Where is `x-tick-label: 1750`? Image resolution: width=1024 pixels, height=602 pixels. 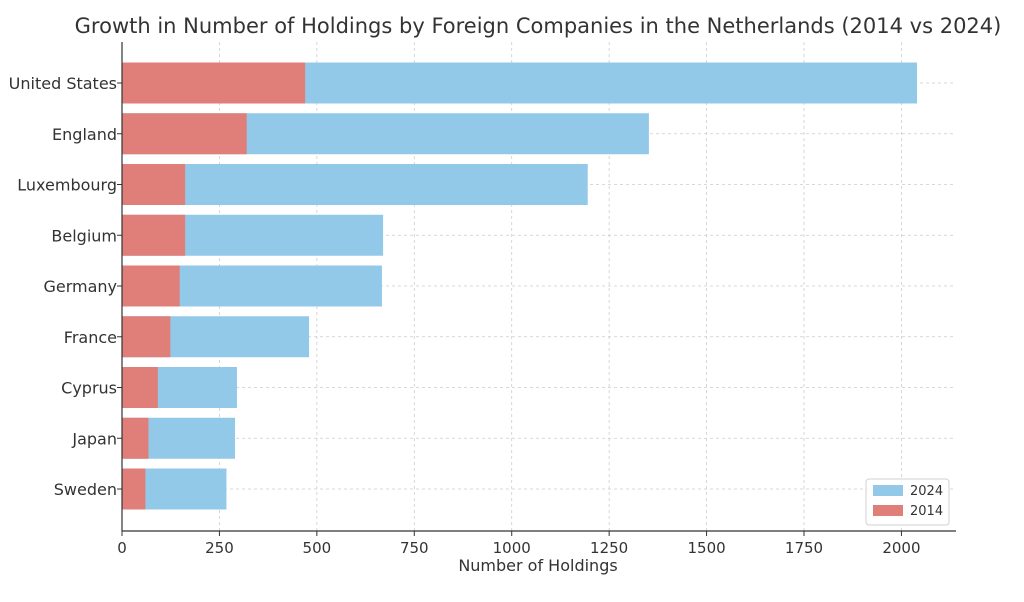 x-tick-label: 1750 is located at coordinates (804, 548).